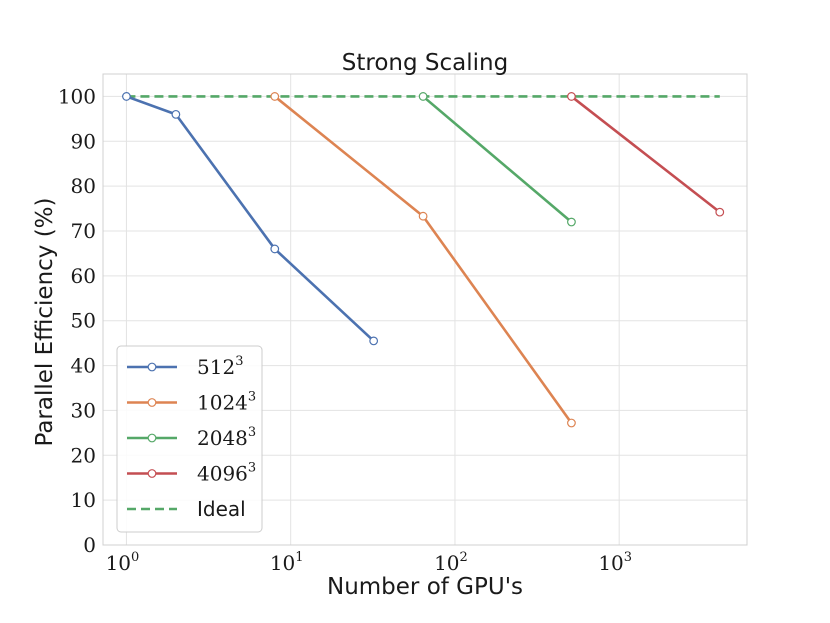  What do you see at coordinates (123, 562) in the screenshot?
I see `x-tick-label: 10⁰` at bounding box center [123, 562].